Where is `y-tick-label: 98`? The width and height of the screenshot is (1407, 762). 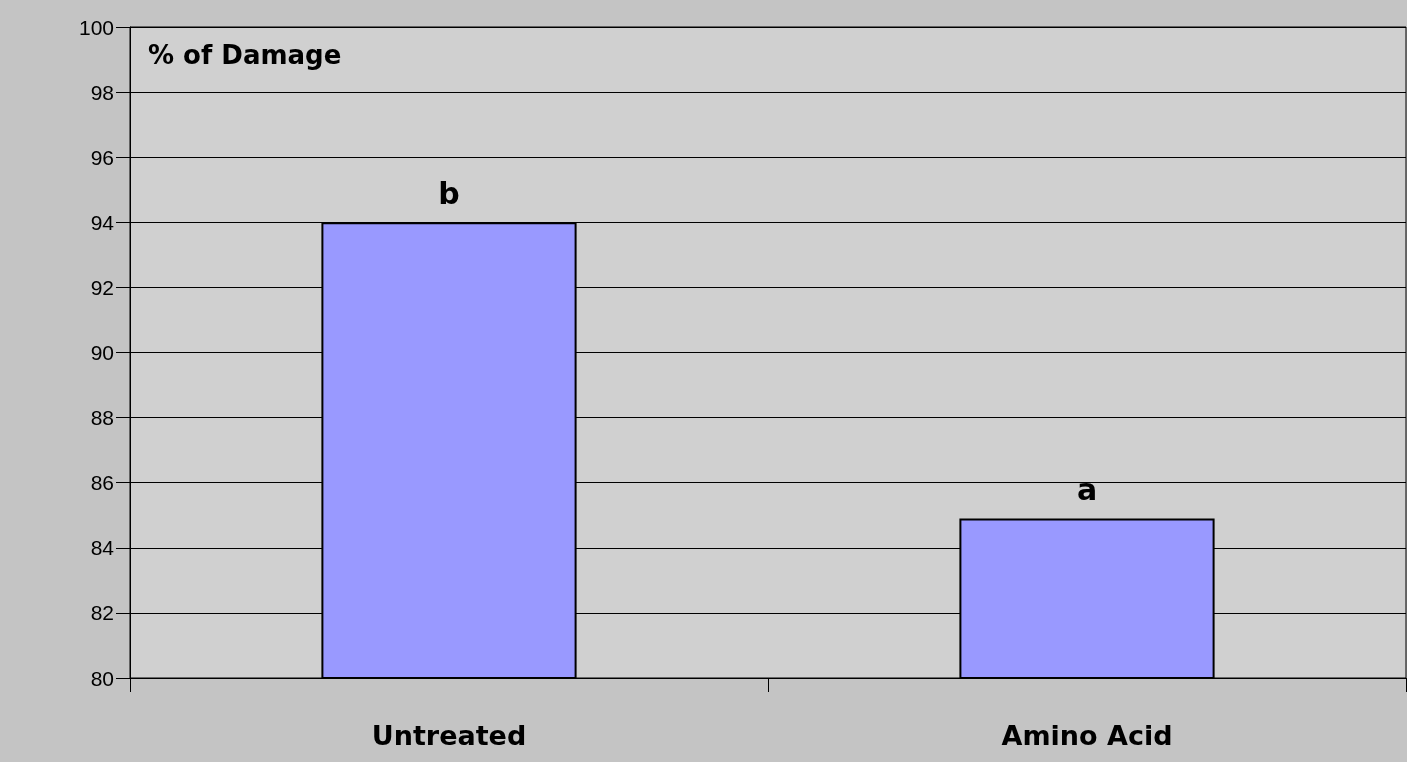
y-tick-label: 98 is located at coordinates (102, 92).